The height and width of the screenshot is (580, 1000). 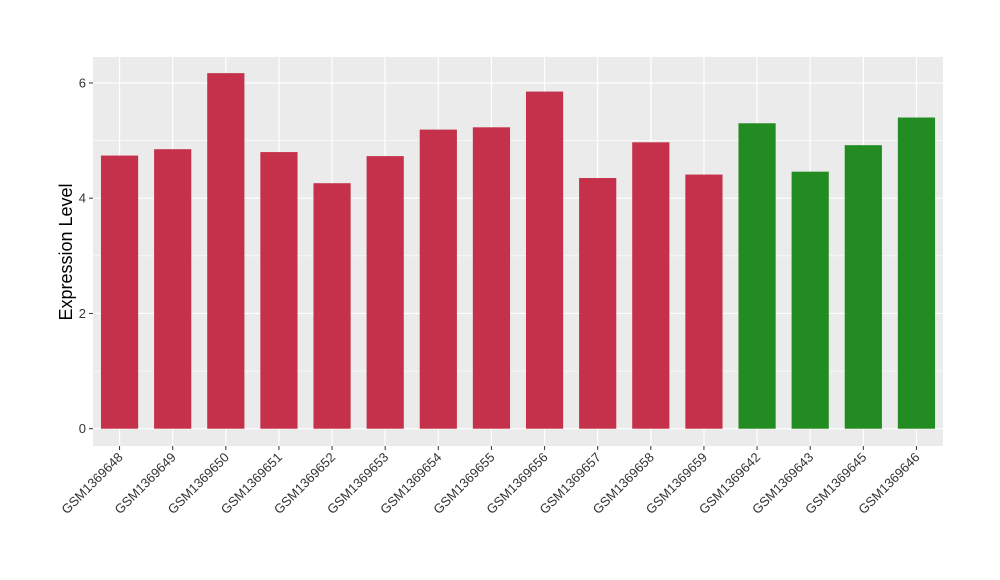 What do you see at coordinates (86, 255) in the screenshot?
I see `y-axis: 0 2 4 6` at bounding box center [86, 255].